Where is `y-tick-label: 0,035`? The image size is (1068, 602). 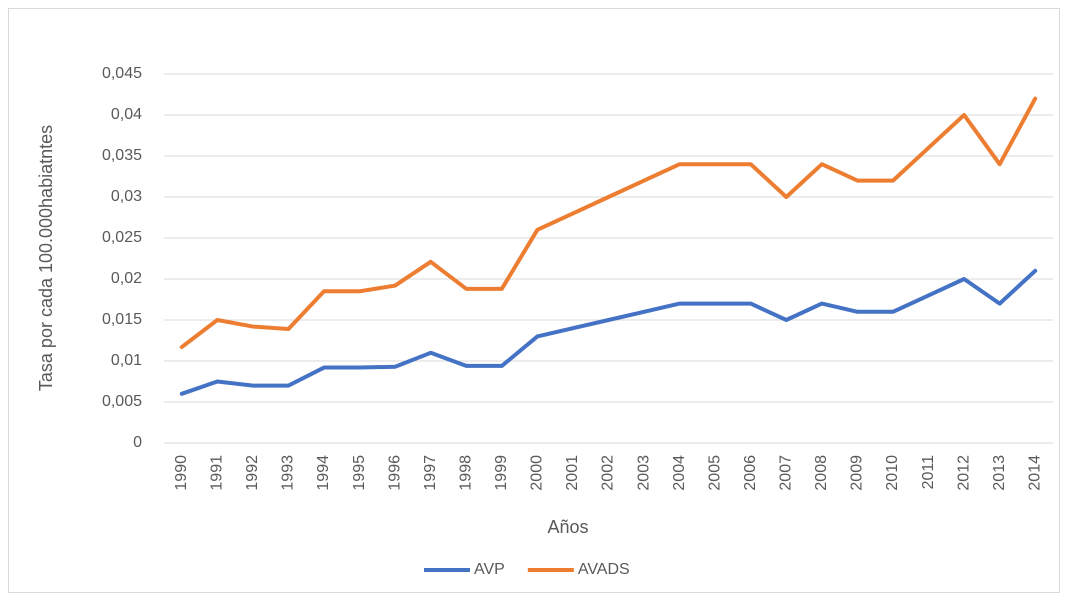 y-tick-label: 0,035 is located at coordinates (122, 155).